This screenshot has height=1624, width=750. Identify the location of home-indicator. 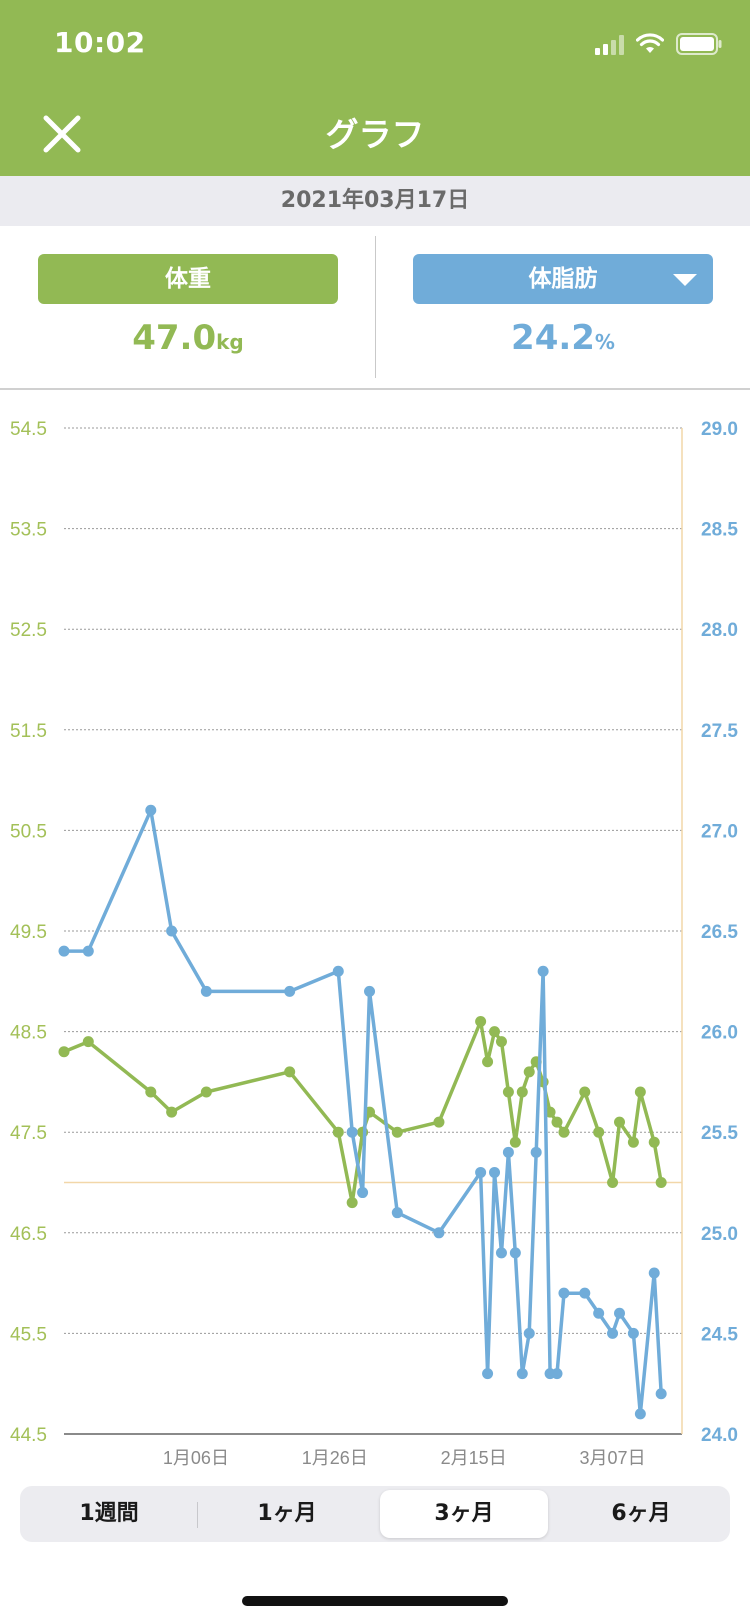
(375, 1601).